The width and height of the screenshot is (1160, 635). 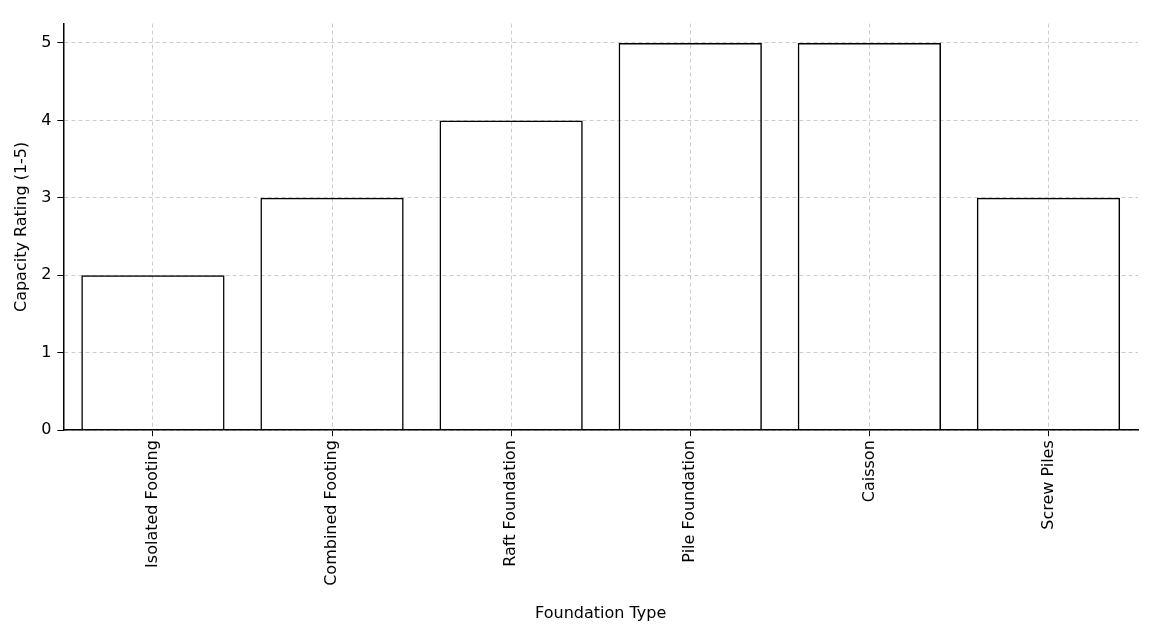 I want to click on y-tick-label: 2, so click(x=46, y=274).